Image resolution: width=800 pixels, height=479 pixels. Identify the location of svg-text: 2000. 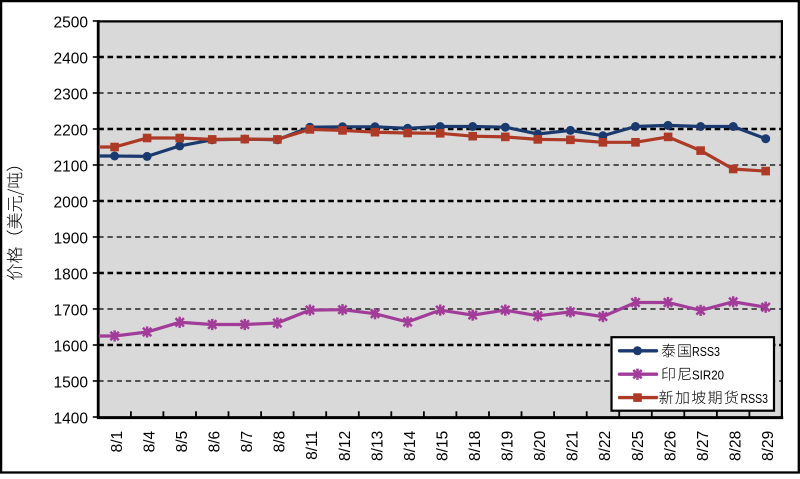
(71, 202).